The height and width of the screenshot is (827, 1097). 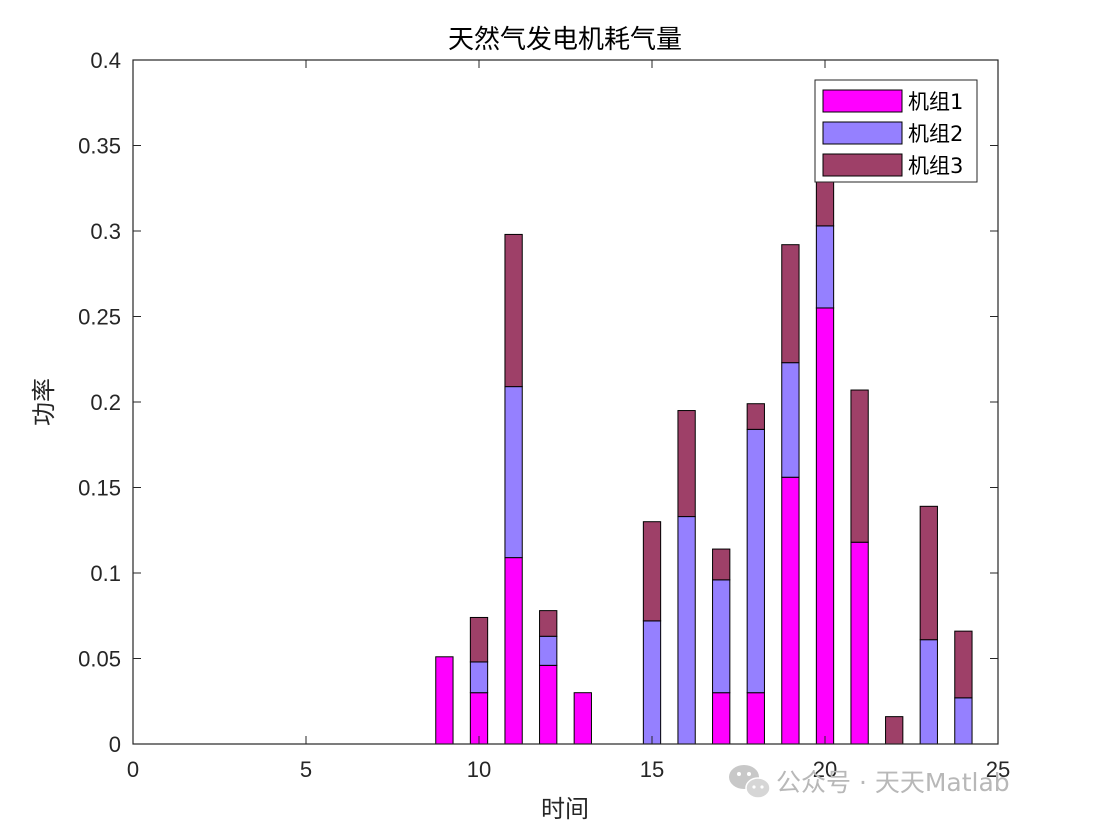 I want to click on x-tick-label: 15, so click(x=652, y=769).